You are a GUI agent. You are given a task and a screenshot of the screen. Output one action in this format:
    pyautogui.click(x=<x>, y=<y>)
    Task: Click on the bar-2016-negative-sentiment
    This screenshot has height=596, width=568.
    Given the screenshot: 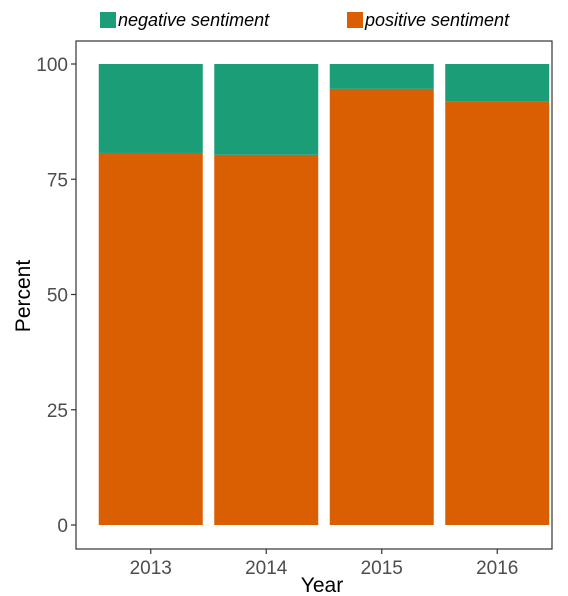 What is the action you would take?
    pyautogui.click(x=497, y=83)
    